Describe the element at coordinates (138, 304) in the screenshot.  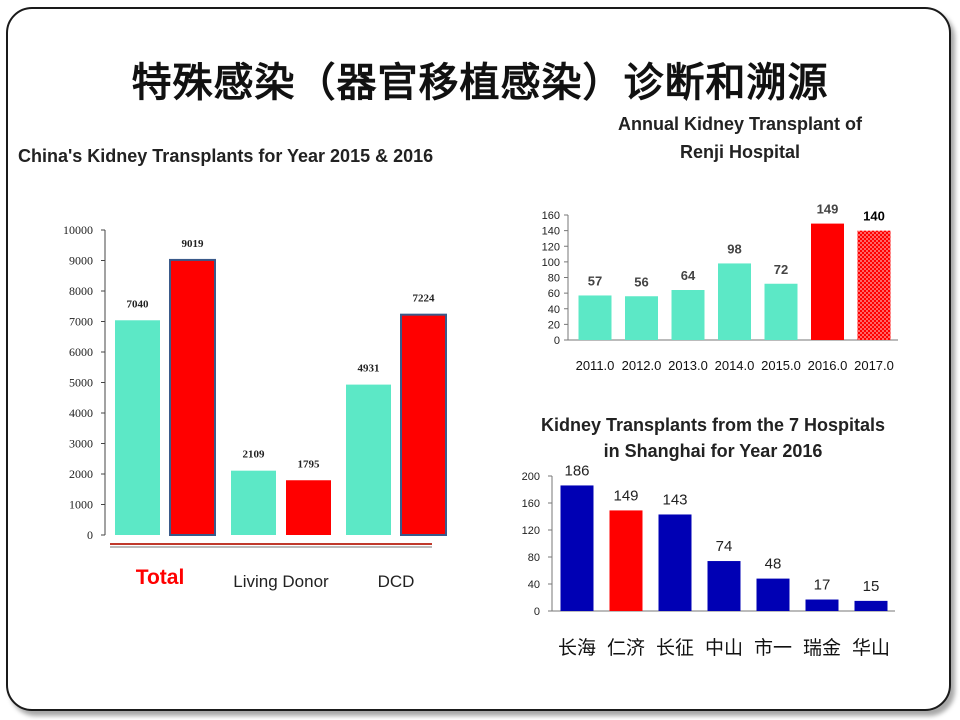
I see `chart1-data-label: 7040` at that location.